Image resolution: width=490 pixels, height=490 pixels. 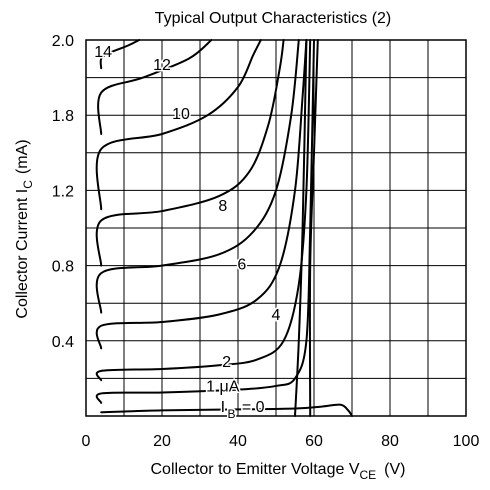 I want to click on x-tick-label: 20, so click(x=162, y=441).